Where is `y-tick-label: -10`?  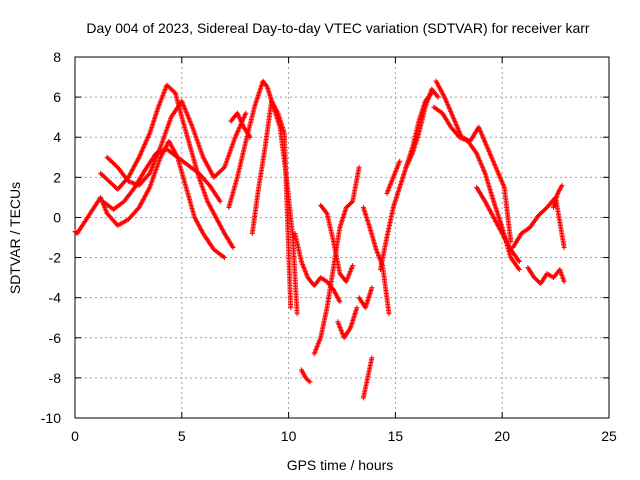 y-tick-label: -10 is located at coordinates (51, 418).